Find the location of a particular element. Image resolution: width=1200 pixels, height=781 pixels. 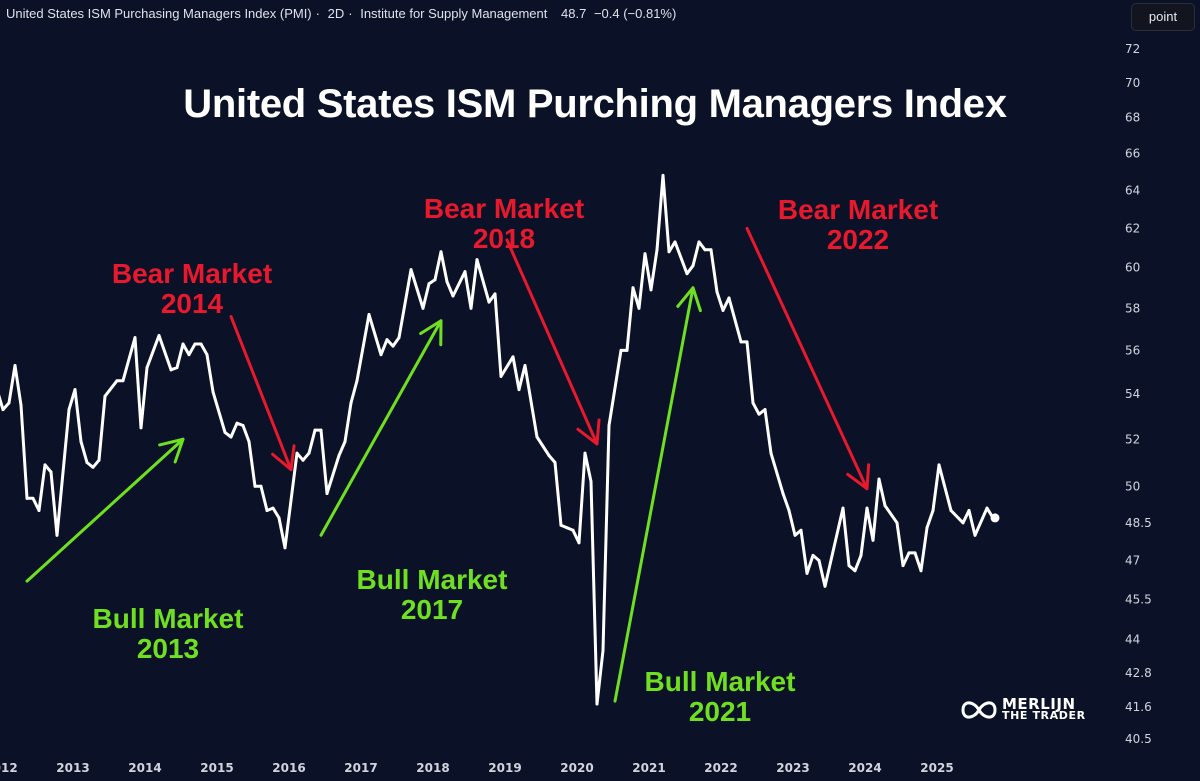

annotation-year: 2018 is located at coordinates (504, 238).